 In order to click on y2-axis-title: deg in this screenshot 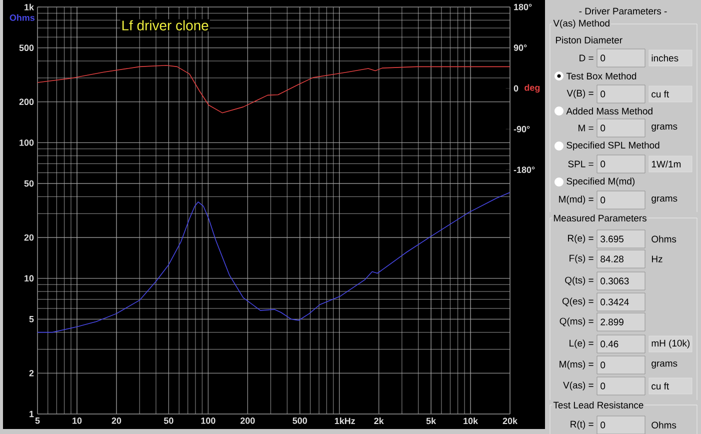, I will do `click(532, 88)`.